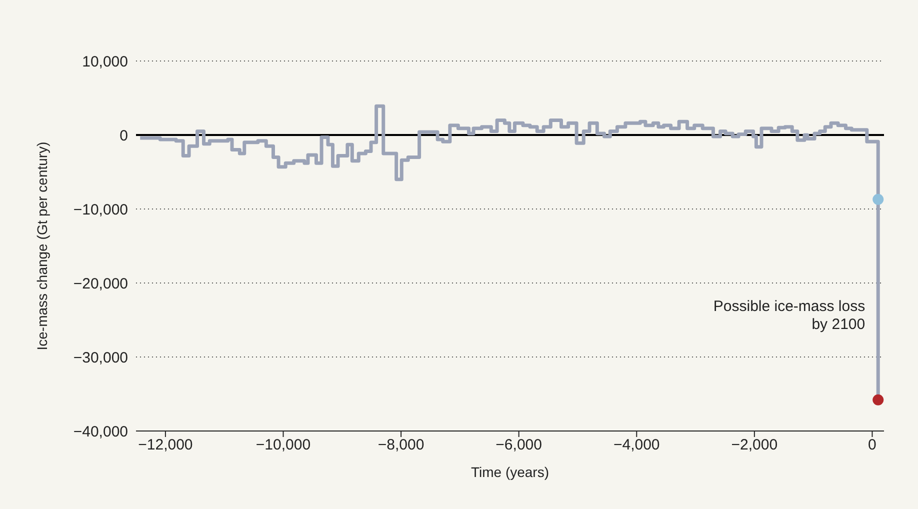 The height and width of the screenshot is (509, 918). What do you see at coordinates (100, 431) in the screenshot?
I see `y-tick-label: −40,000` at bounding box center [100, 431].